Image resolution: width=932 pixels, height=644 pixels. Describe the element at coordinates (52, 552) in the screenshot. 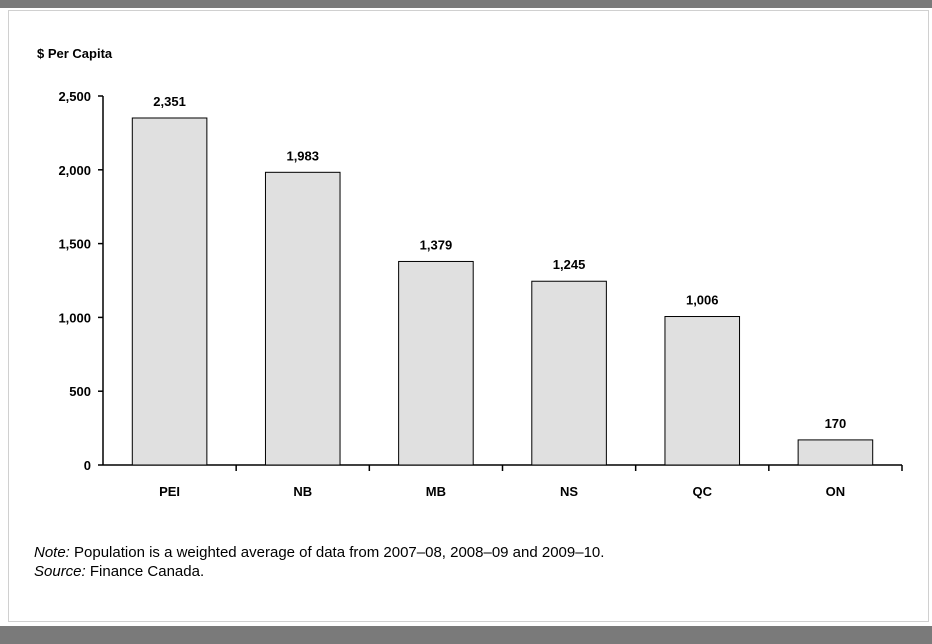

I see `note-label: Note:` at that location.